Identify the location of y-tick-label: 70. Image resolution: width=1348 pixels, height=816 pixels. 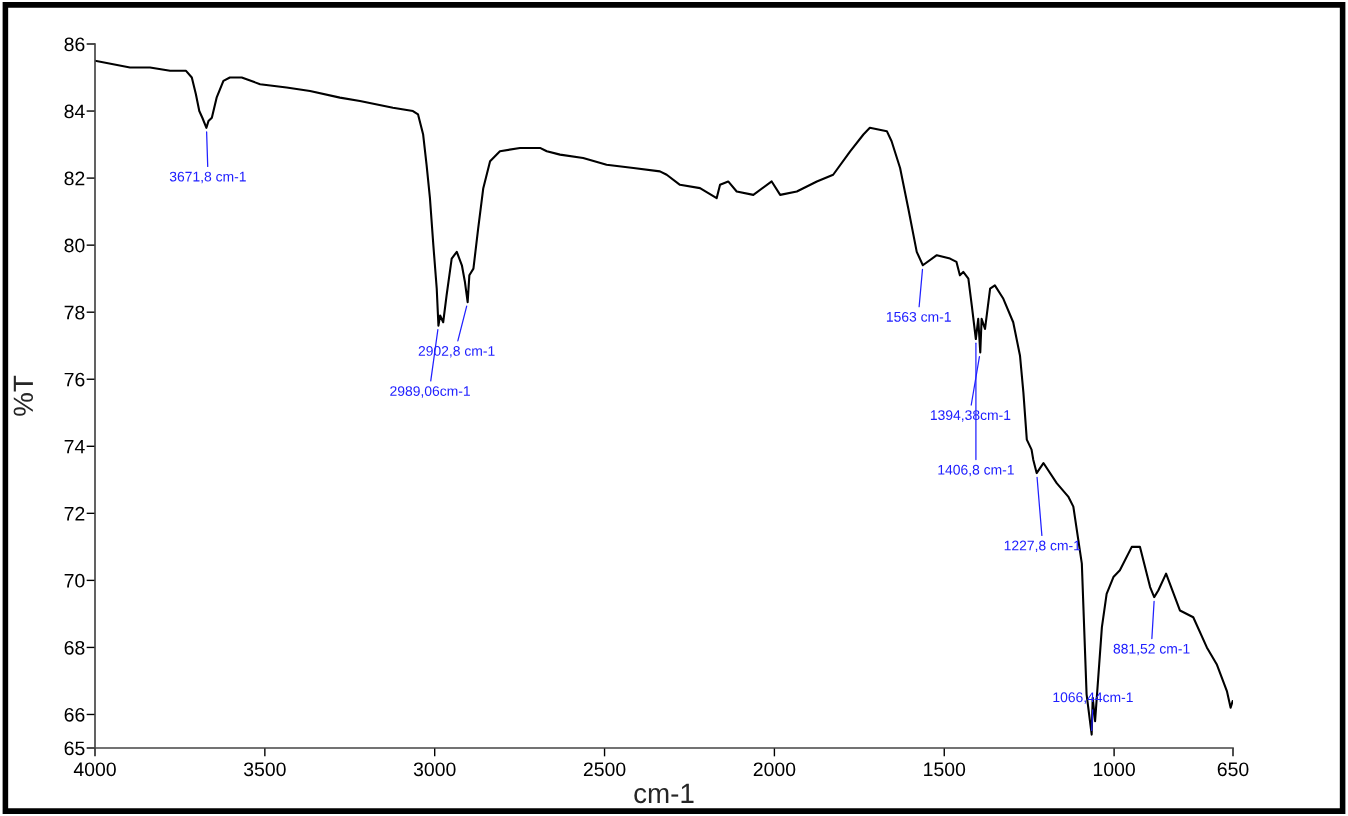
(74, 580).